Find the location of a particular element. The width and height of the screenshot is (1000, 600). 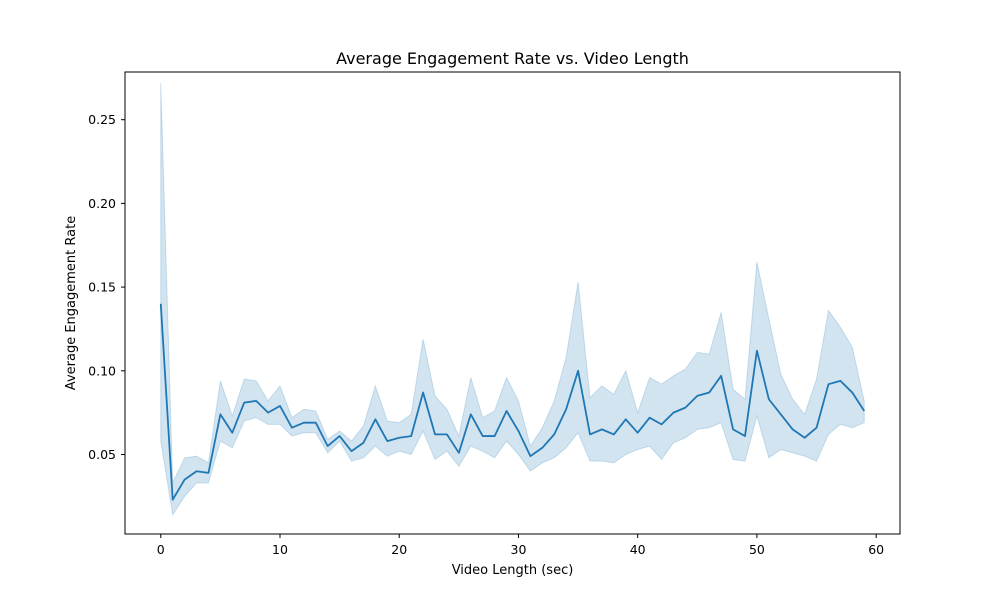

x-tick-label: 10 is located at coordinates (280, 549).